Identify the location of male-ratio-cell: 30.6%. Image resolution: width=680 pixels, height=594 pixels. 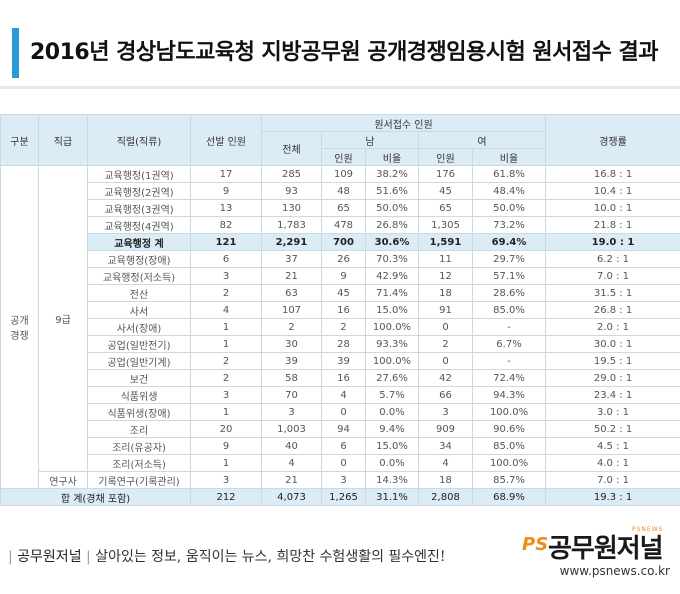
(392, 242).